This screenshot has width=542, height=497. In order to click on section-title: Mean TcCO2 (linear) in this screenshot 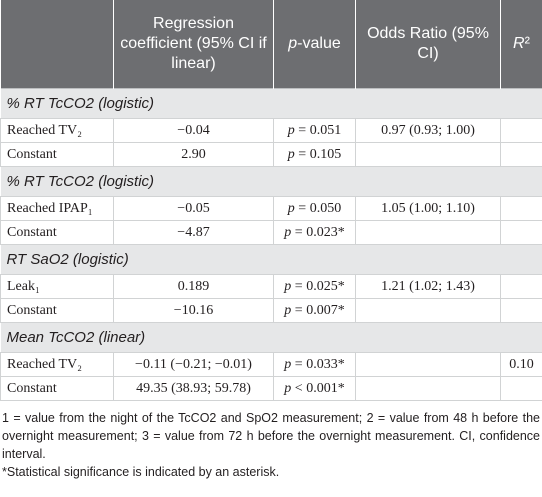, I will do `click(271, 337)`.